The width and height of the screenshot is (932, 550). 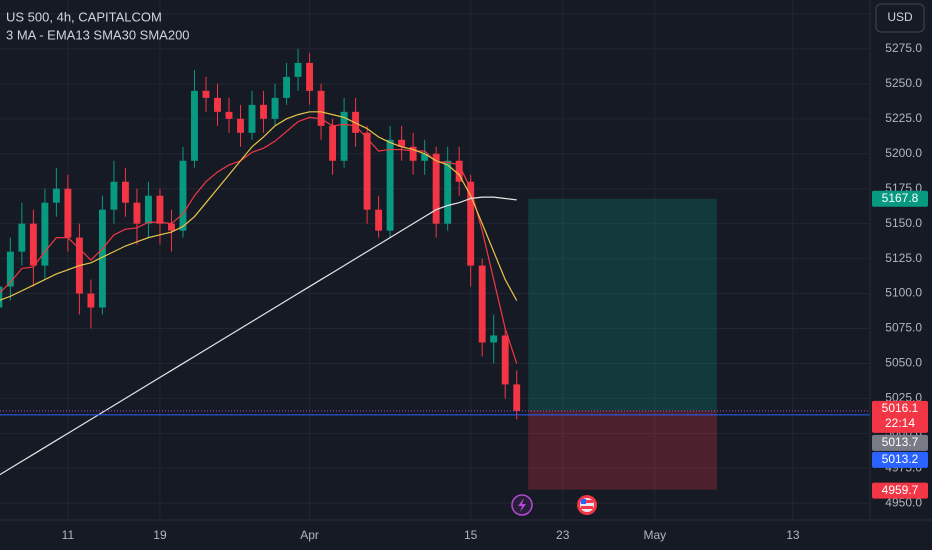 I want to click on profit-zone, so click(x=622, y=304).